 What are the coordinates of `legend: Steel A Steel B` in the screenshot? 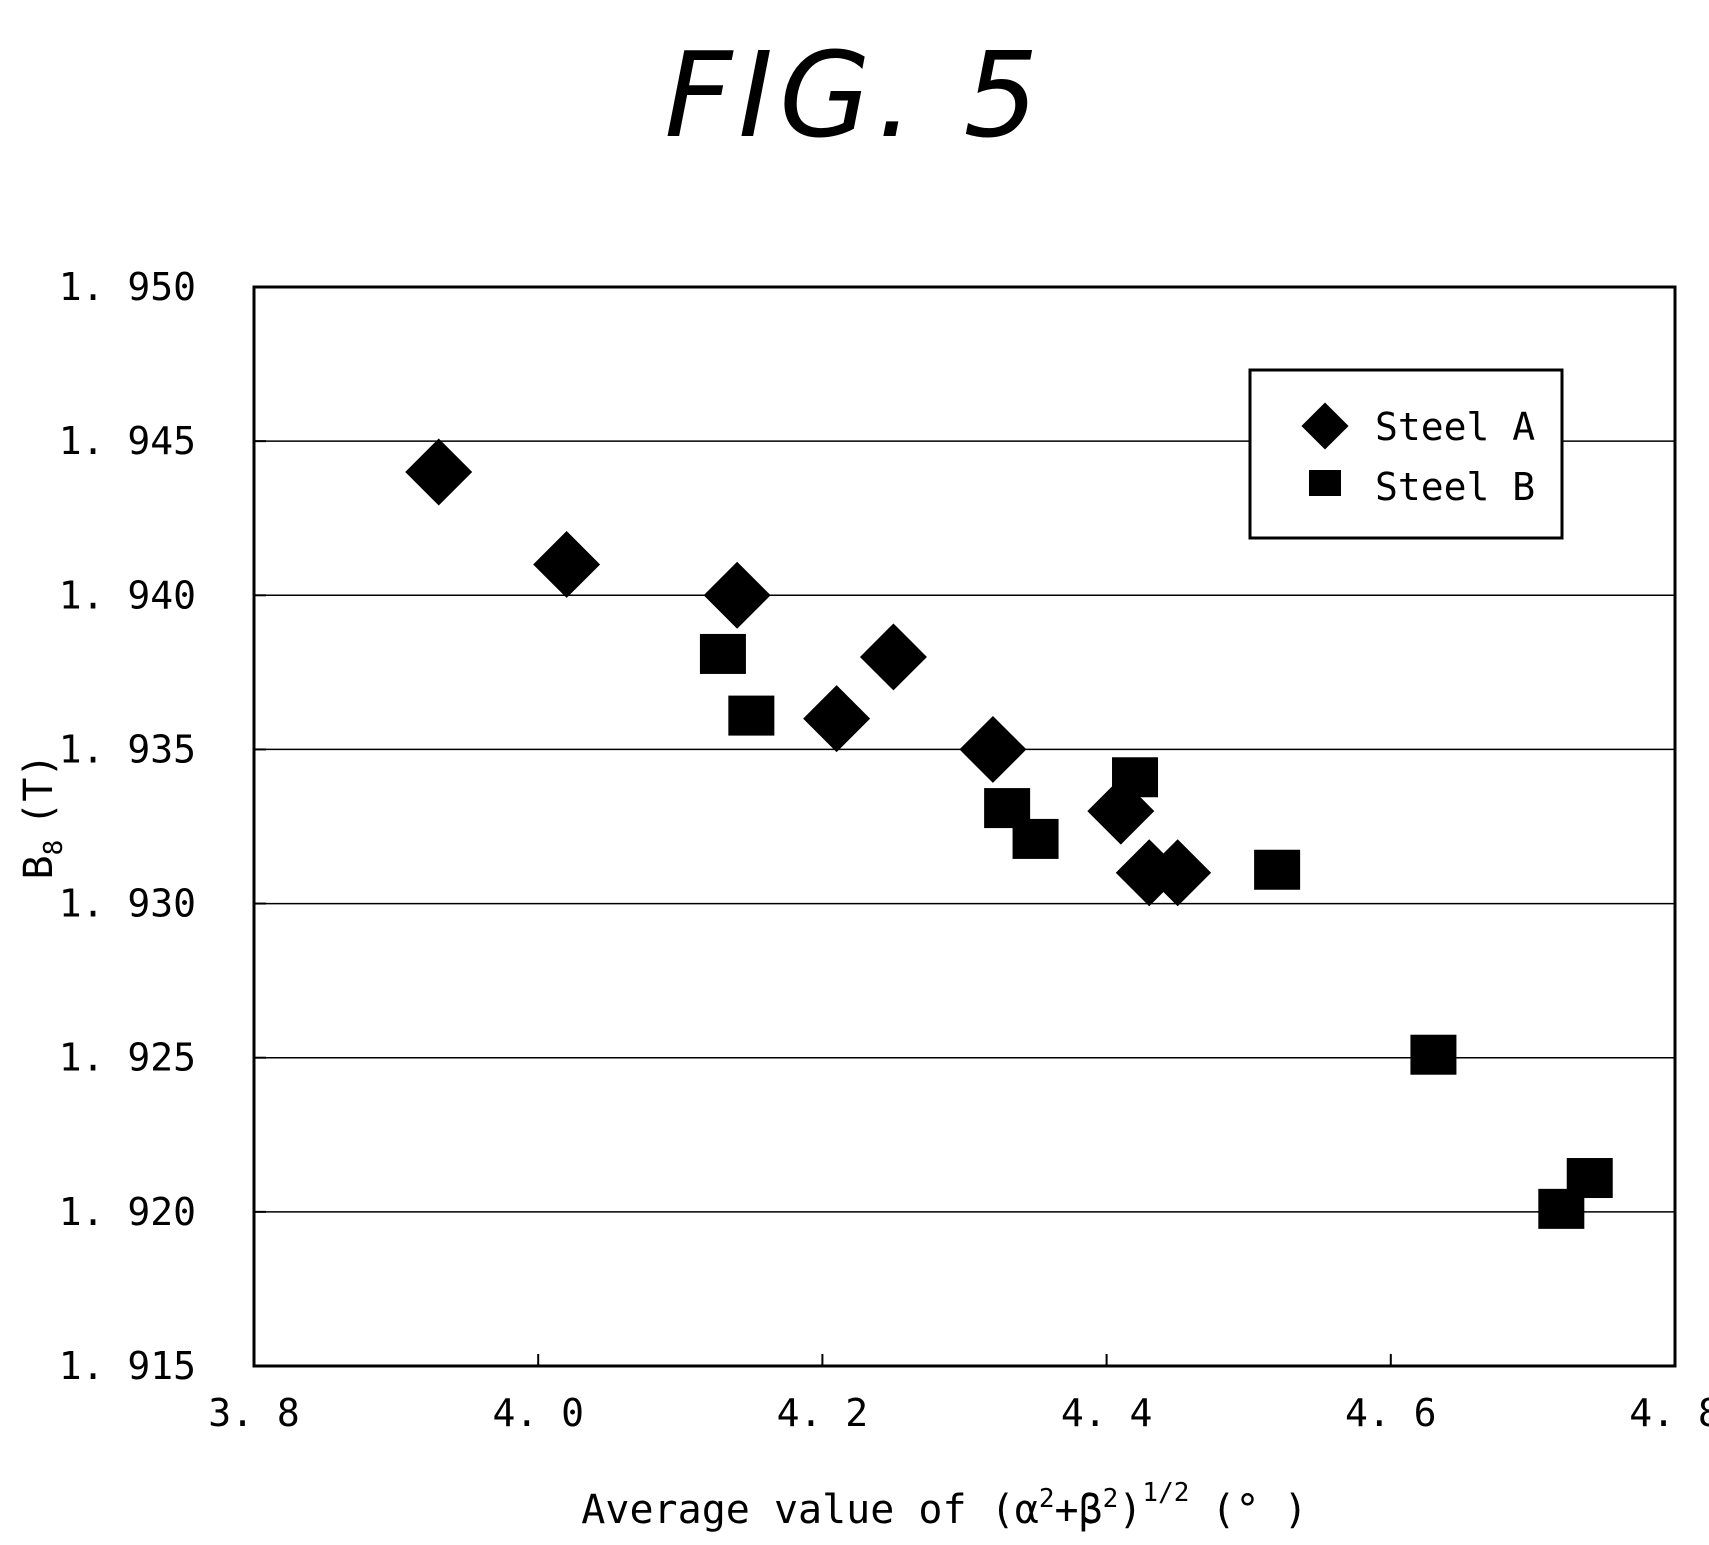 It's located at (1406, 454).